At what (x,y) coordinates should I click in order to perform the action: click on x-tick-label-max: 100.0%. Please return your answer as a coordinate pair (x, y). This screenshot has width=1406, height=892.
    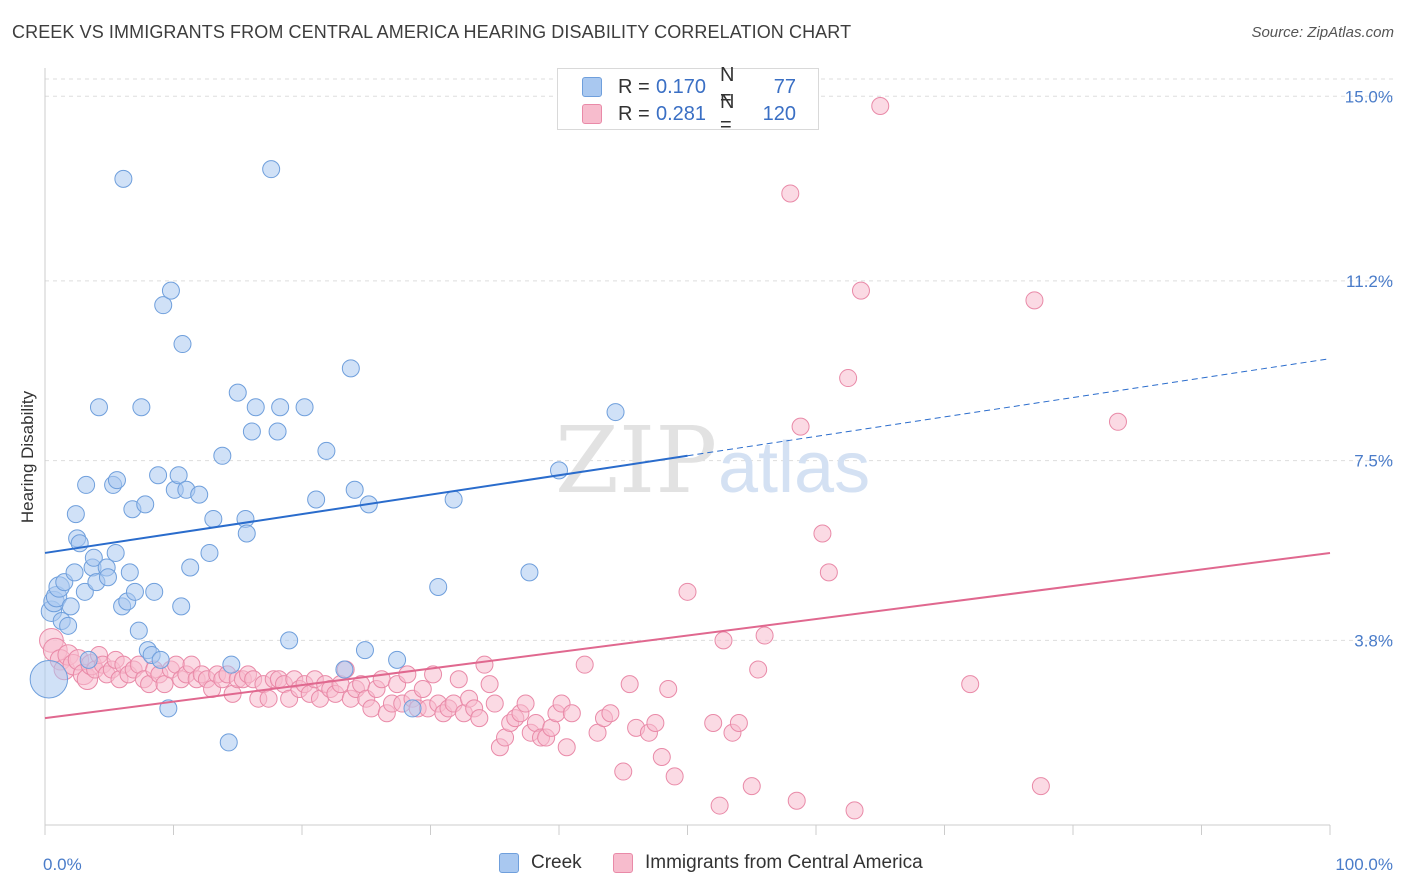
    Looking at the image, I should click on (1364, 864).